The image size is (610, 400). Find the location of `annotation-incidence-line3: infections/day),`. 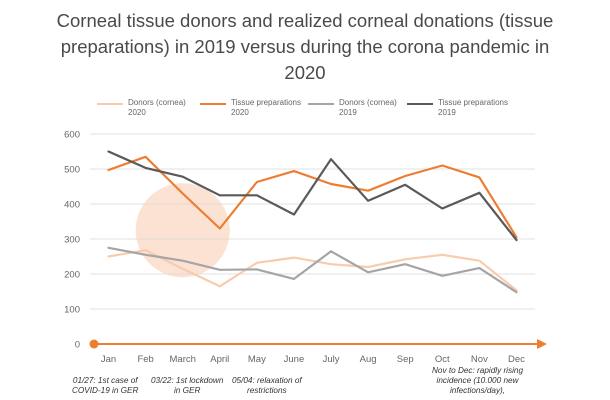

annotation-incidence-line3: infections/day), is located at coordinates (477, 390).